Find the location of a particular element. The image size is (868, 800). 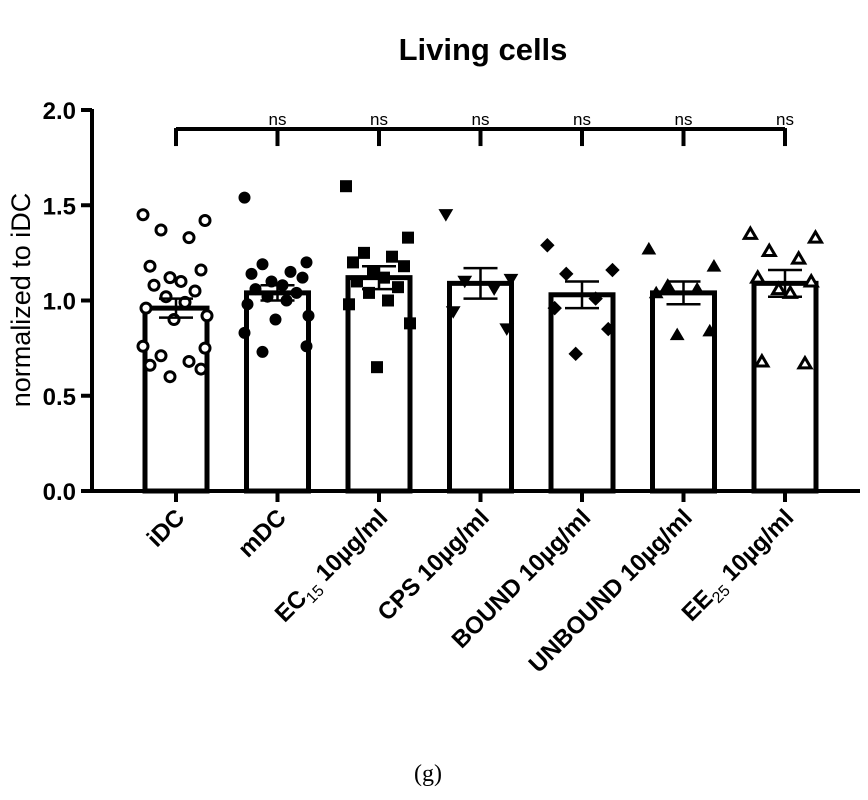

y-tick-label-2.0: 2.0 is located at coordinates (59, 111).